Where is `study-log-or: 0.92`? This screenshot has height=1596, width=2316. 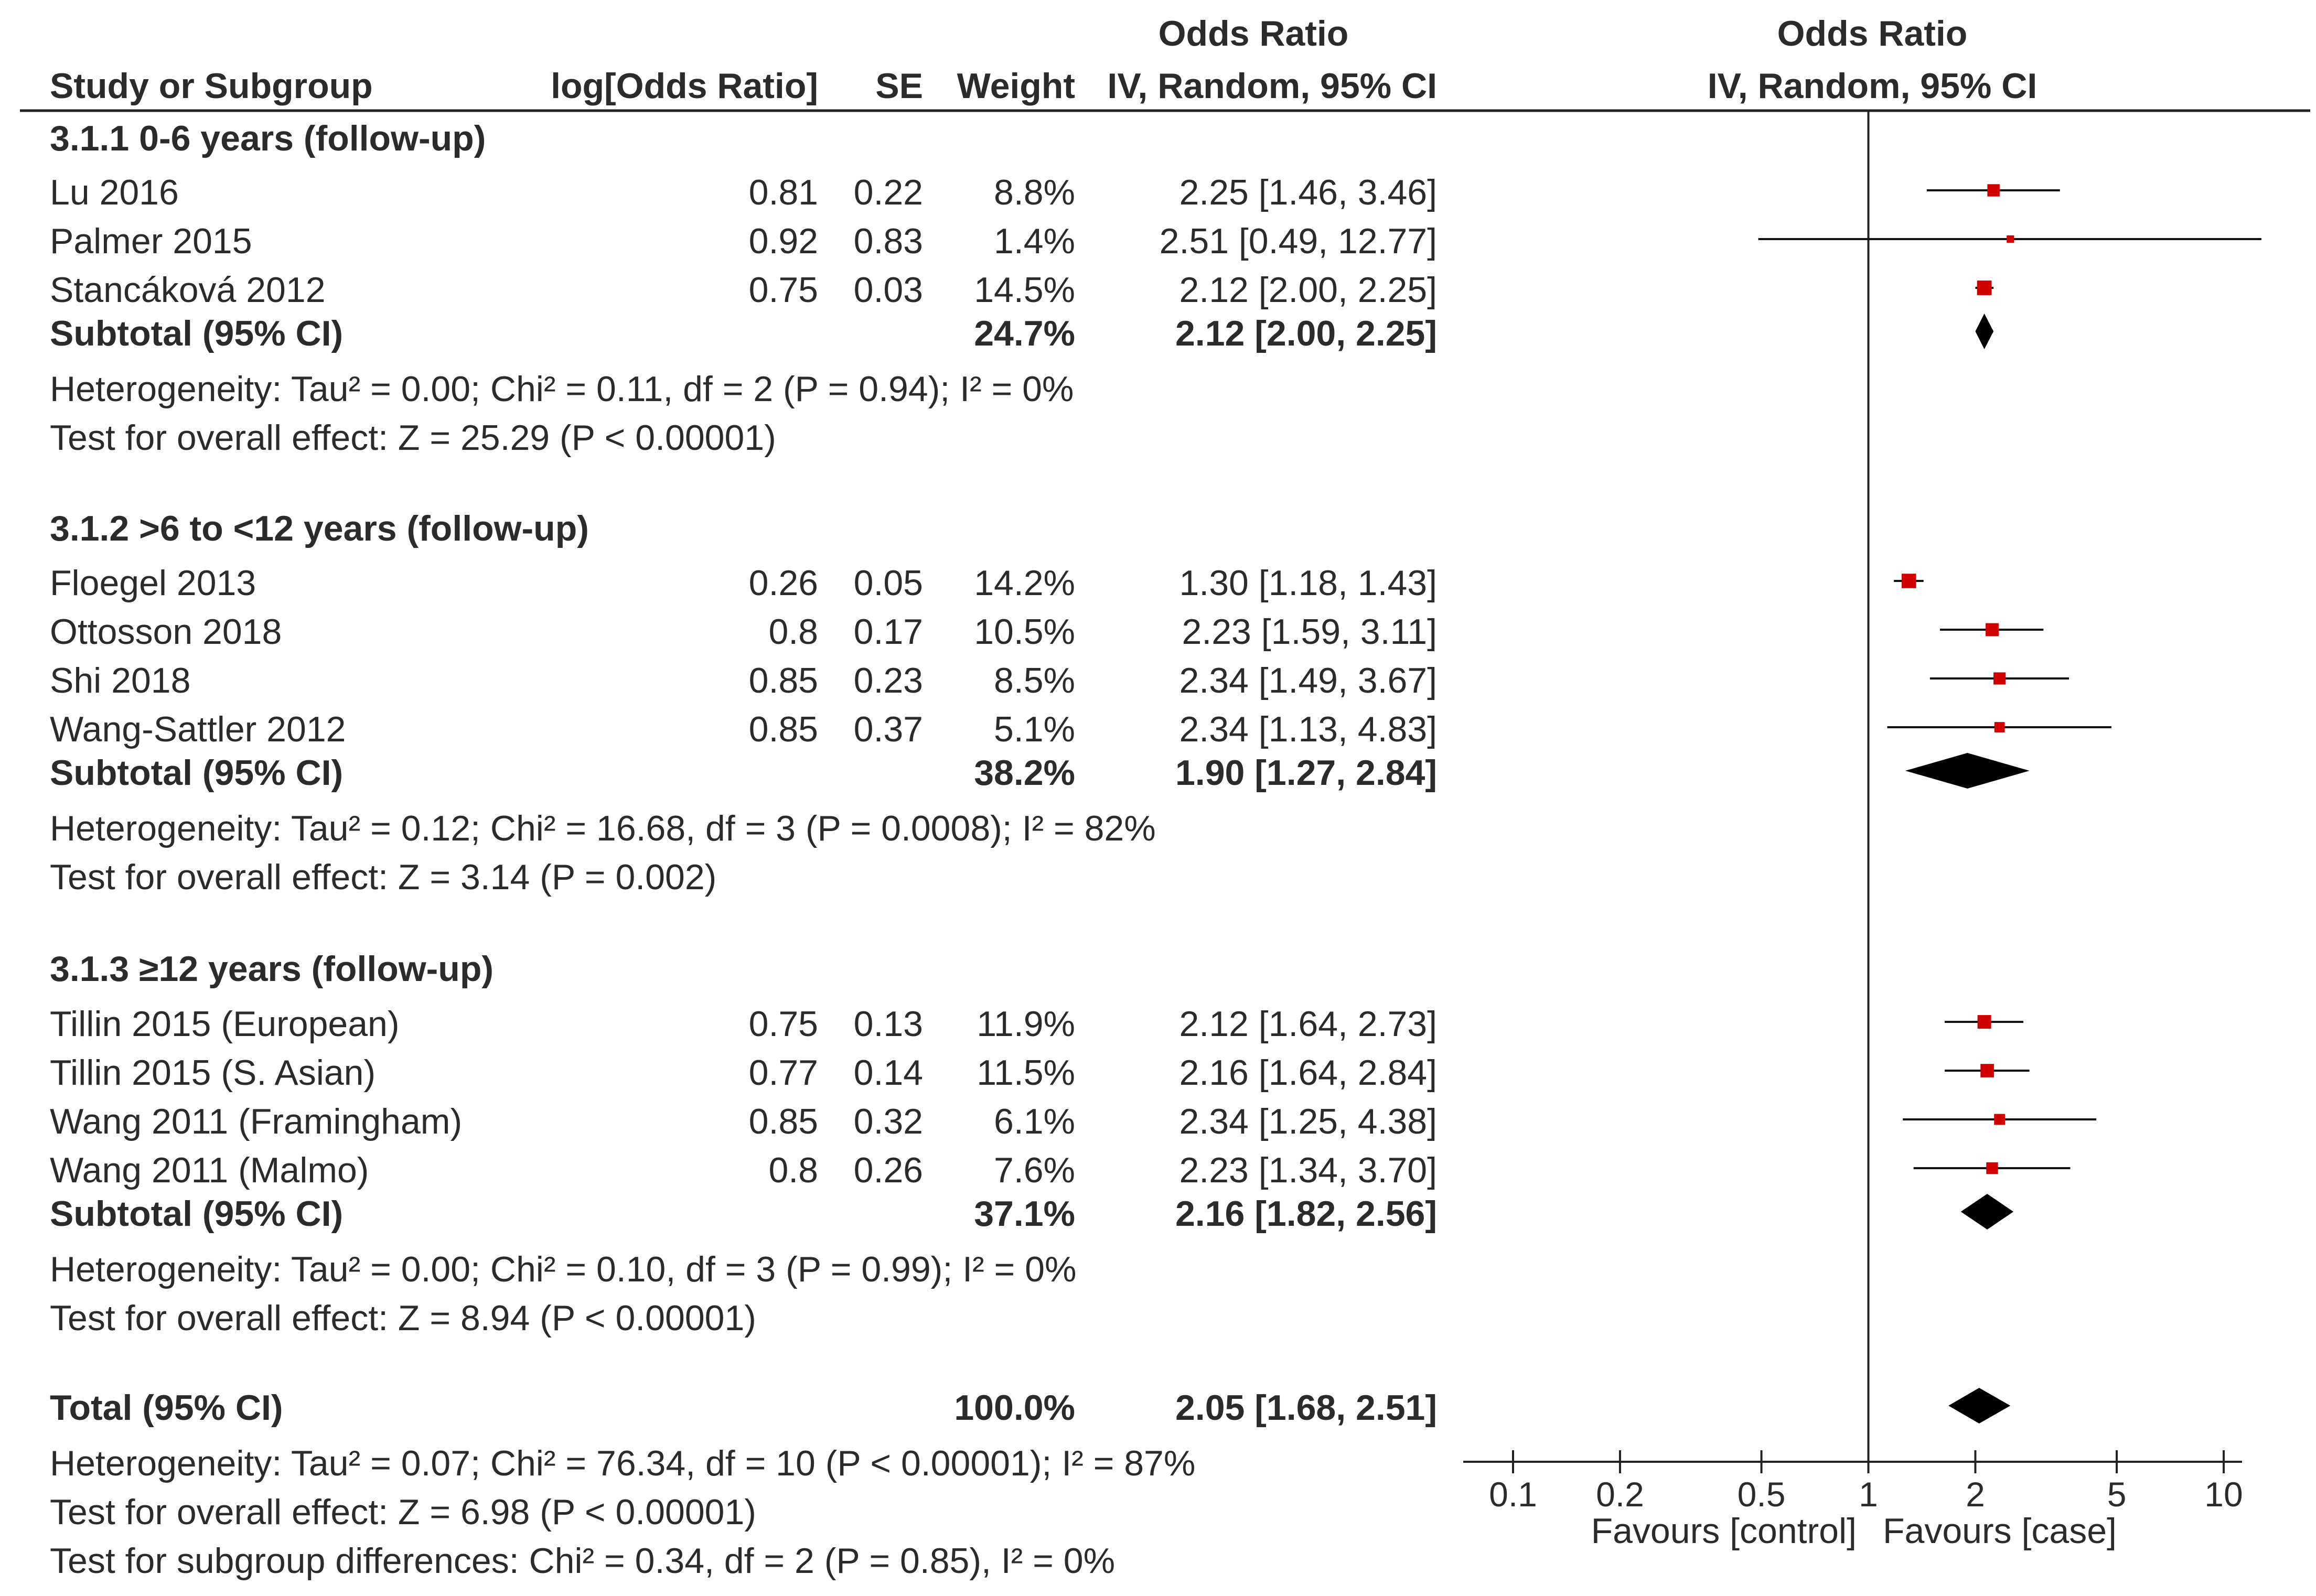 study-log-or: 0.92 is located at coordinates (783, 241).